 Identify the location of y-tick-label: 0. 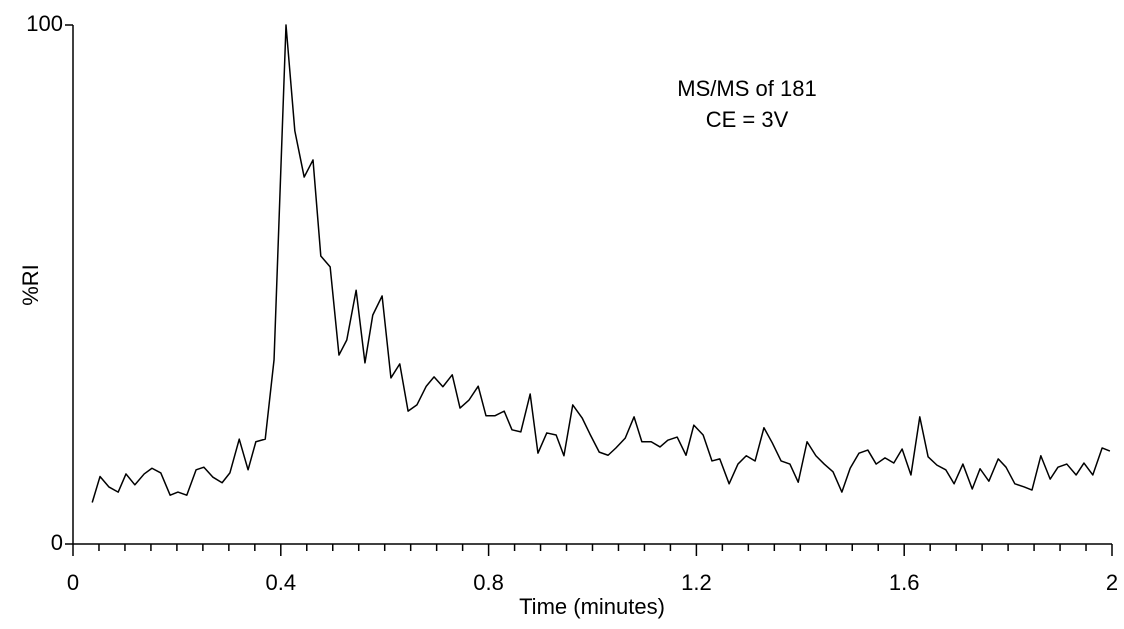
(57, 542).